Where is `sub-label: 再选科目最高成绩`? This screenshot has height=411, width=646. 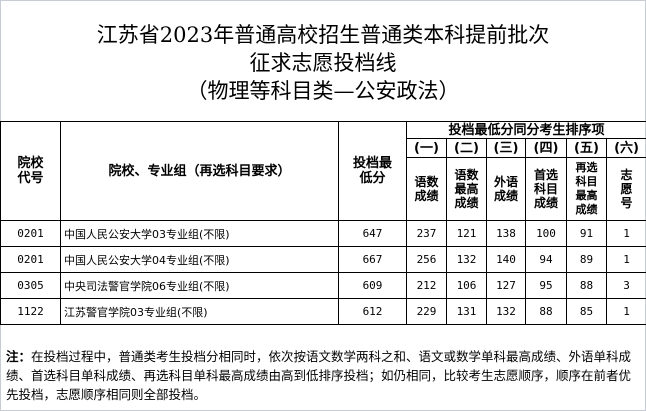 sub-label: 再选科目最高成绩 is located at coordinates (586, 189).